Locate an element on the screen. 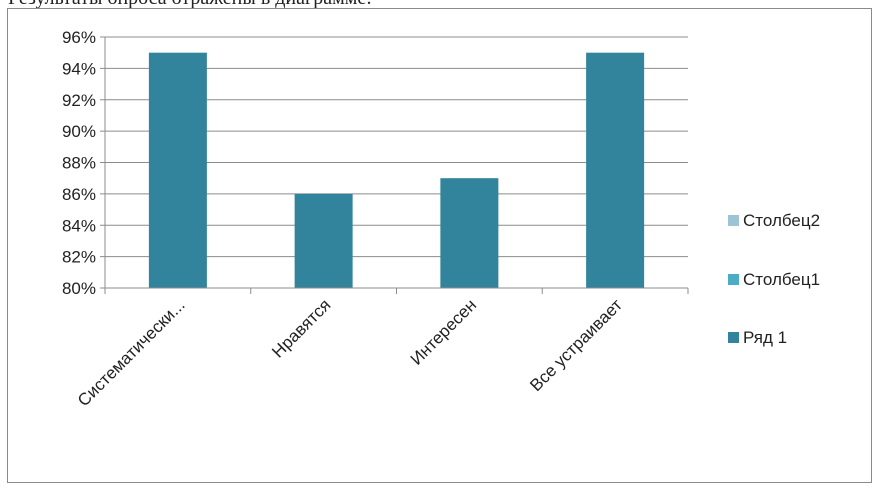 The image size is (877, 488). legend-label: Столбец1 is located at coordinates (781, 279).